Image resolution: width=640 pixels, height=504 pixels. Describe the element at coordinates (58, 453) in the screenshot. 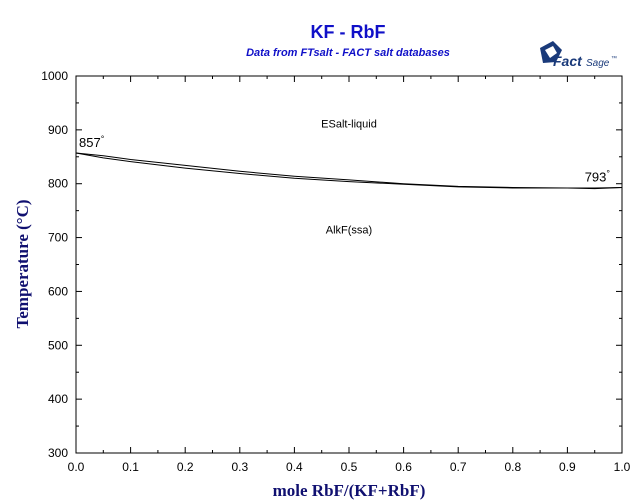

I see `y-tick-label: 300` at that location.